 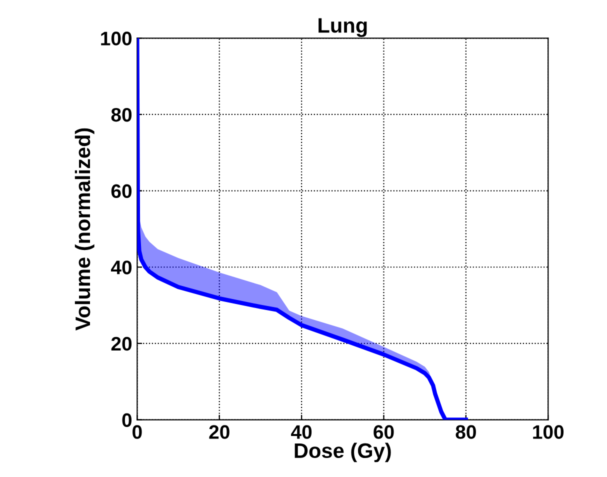 What do you see at coordinates (121, 115) in the screenshot?
I see `y-tick-label: 80` at bounding box center [121, 115].